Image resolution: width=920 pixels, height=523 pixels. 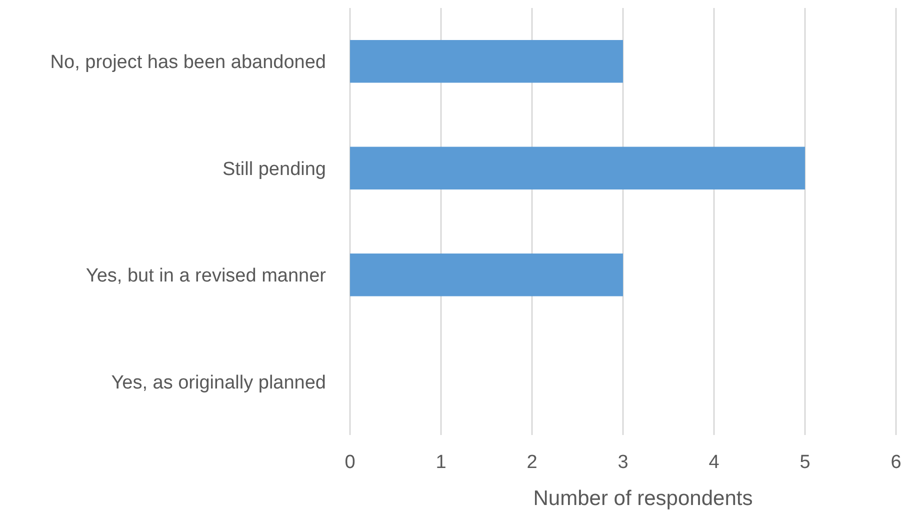 What do you see at coordinates (274, 169) in the screenshot?
I see `y-tick-label: Still pending` at bounding box center [274, 169].